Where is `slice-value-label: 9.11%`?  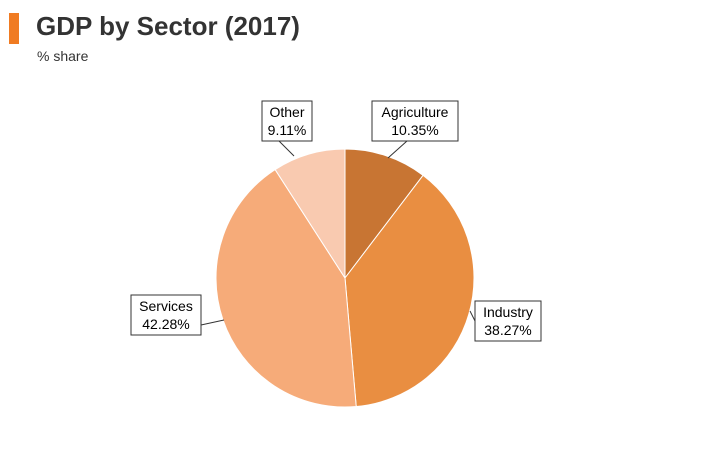 slice-value-label: 9.11% is located at coordinates (287, 130).